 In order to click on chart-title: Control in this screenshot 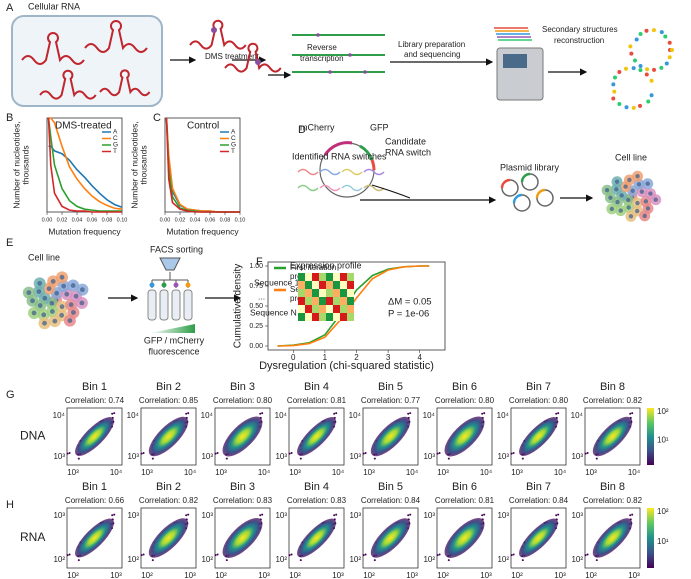, I will do `click(203, 126)`.